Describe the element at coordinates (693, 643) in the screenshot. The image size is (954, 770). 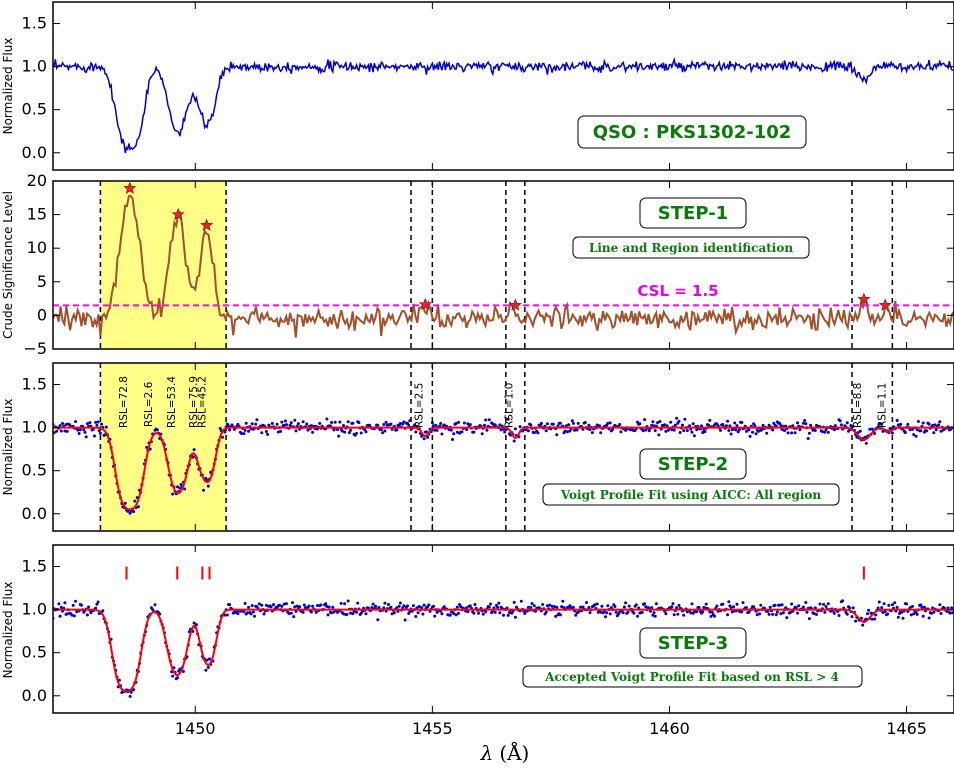
I see `step3-title-box: STEP-3` at that location.